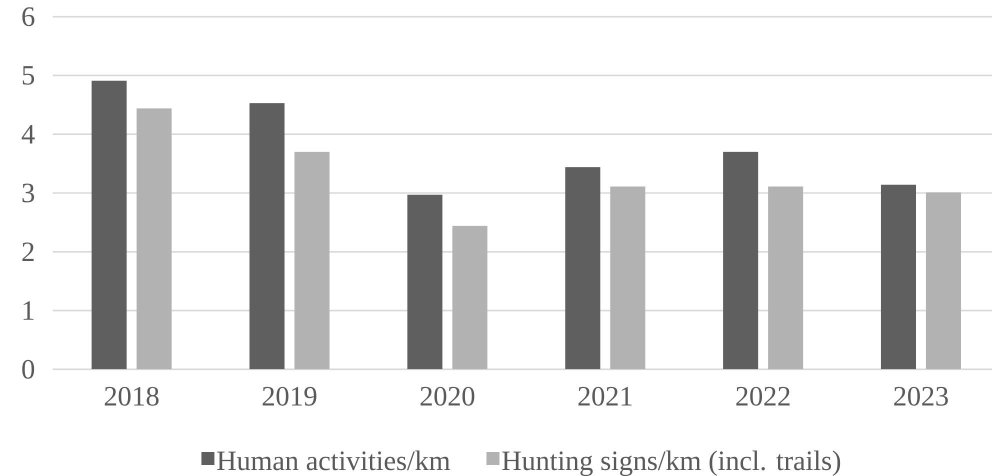 This screenshot has height=476, width=992. Describe the element at coordinates (28, 193) in the screenshot. I see `y-tick-label: 3` at that location.